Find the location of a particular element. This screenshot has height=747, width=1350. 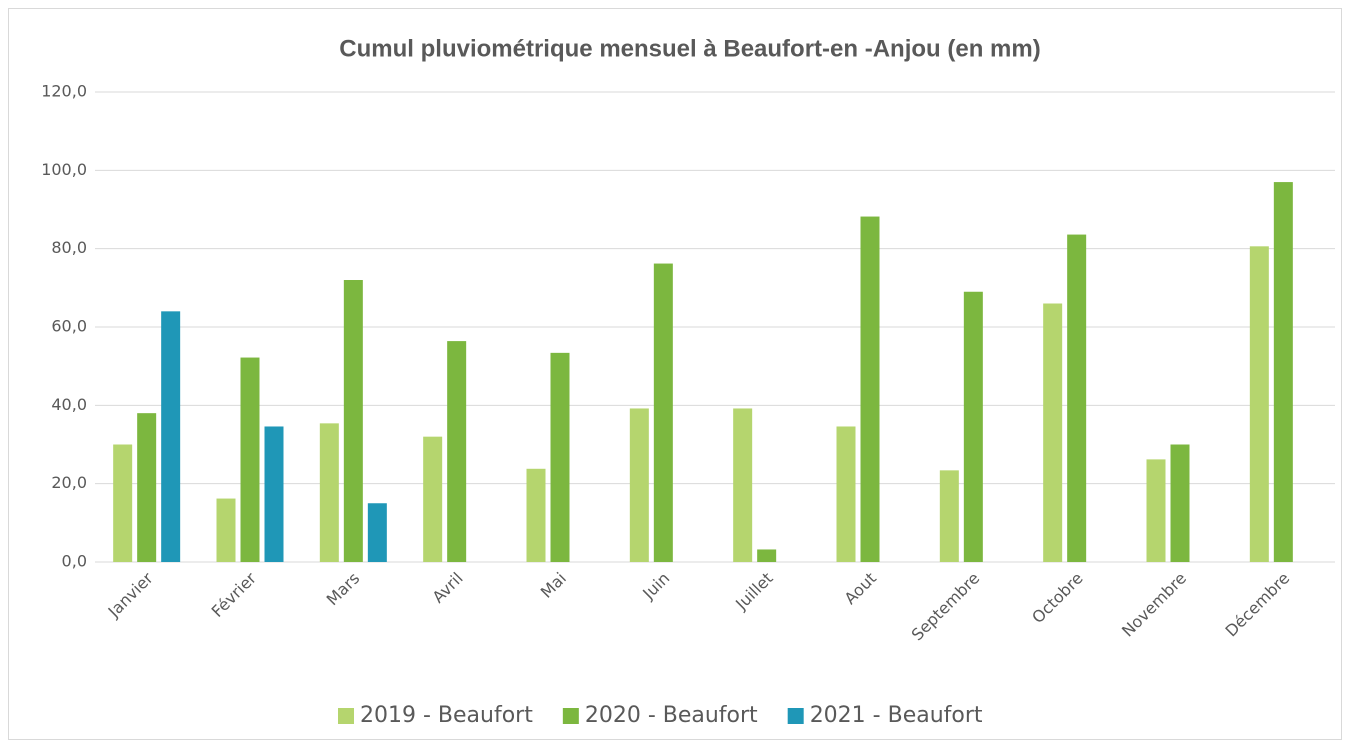

y-tick-label: 120,0 is located at coordinates (64, 91).